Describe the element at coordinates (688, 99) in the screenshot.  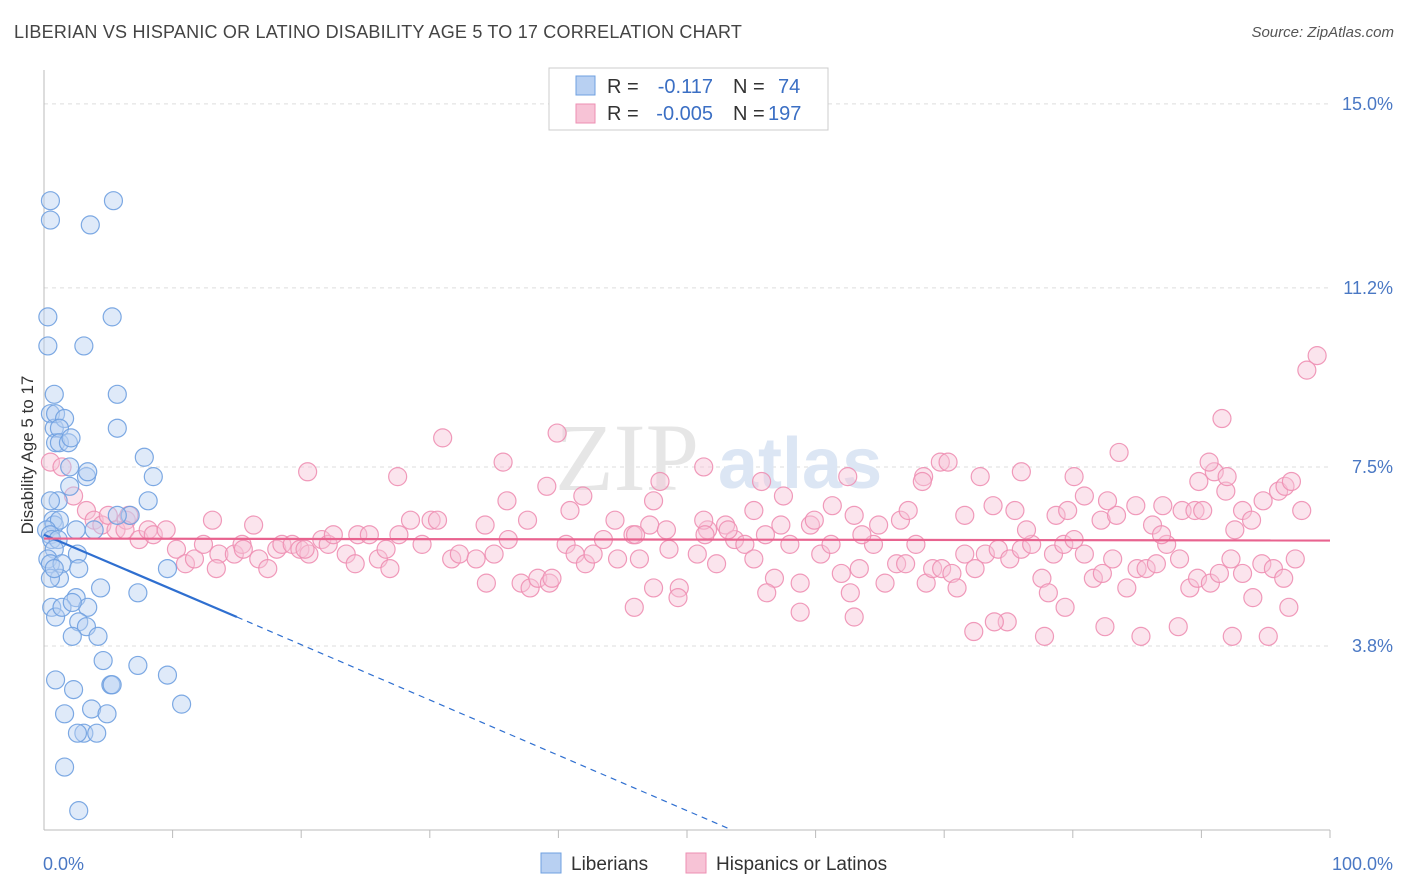
I see `legend-box: R = -0.117 N = 74 R = -0.005 N = 197` at that location.